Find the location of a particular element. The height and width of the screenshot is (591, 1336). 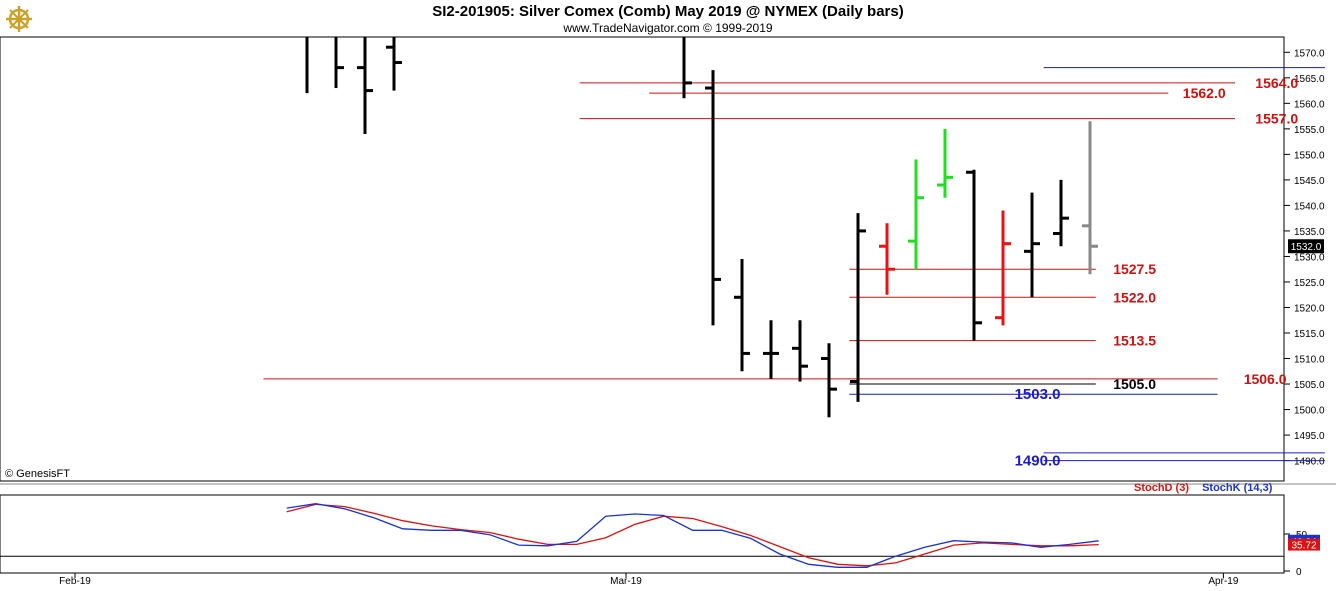

stoch-d-value-box is located at coordinates (1304, 544).